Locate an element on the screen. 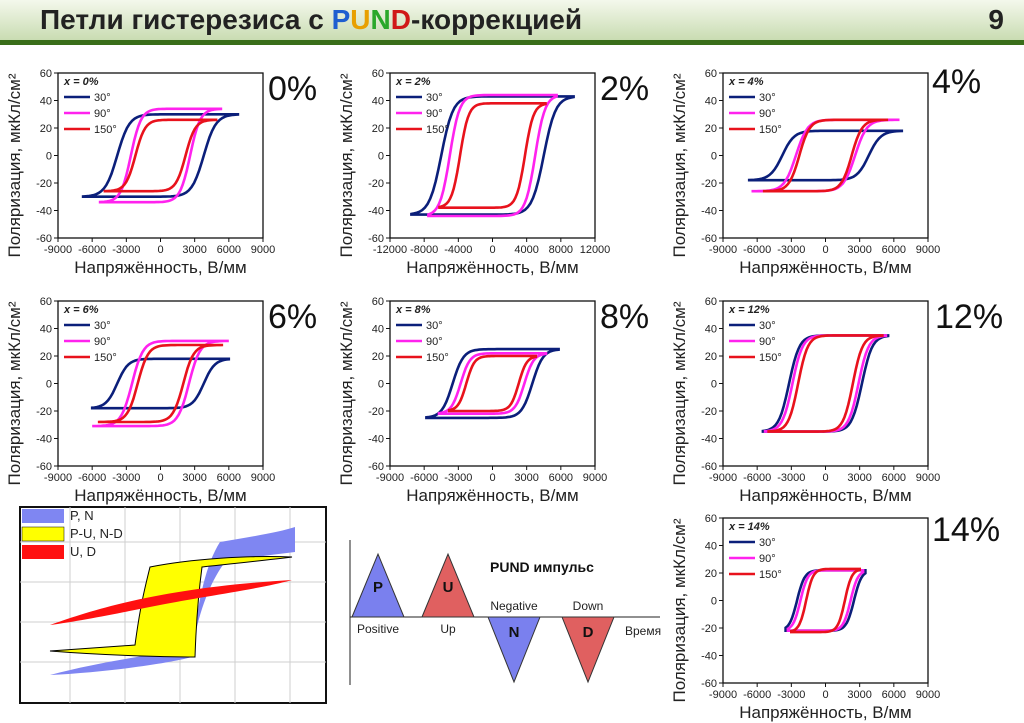 This screenshot has height=723, width=1024. legend-swatch-pn is located at coordinates (43, 516).